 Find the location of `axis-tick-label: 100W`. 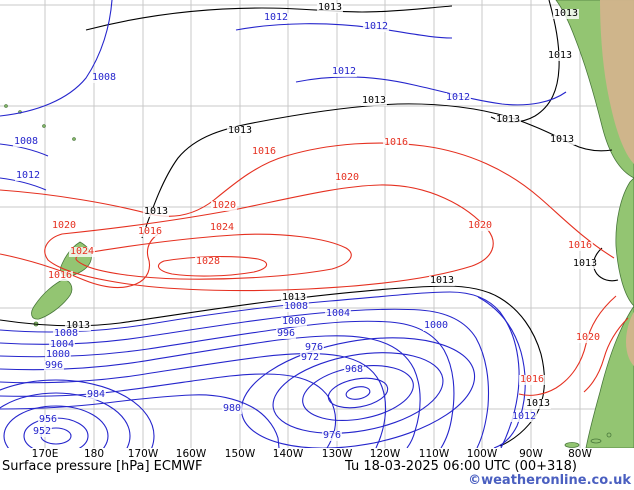

axis-tick-label: 100W is located at coordinates (482, 454).